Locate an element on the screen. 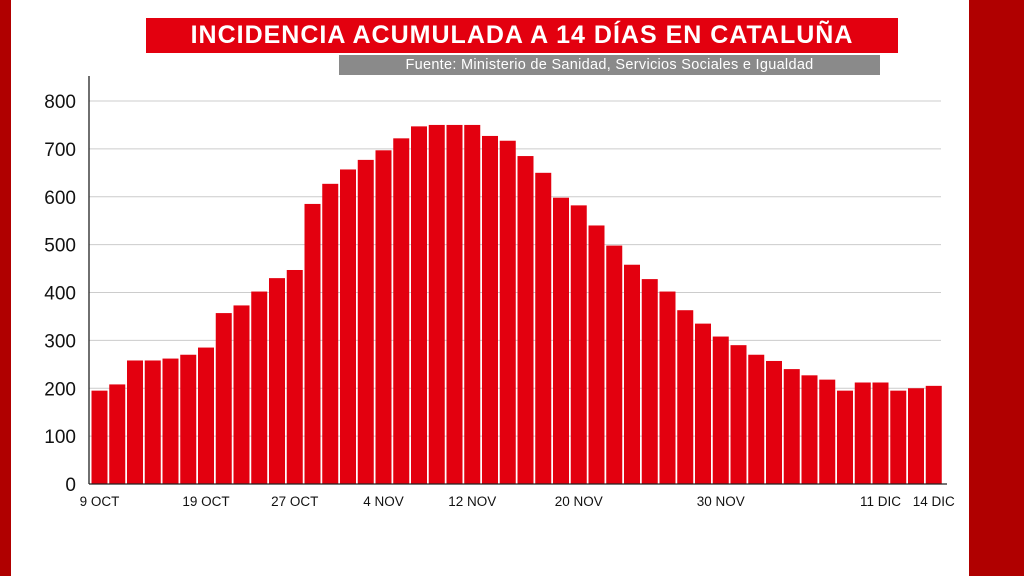 The image size is (1024, 576). y-tick-label: 200 is located at coordinates (60, 389).